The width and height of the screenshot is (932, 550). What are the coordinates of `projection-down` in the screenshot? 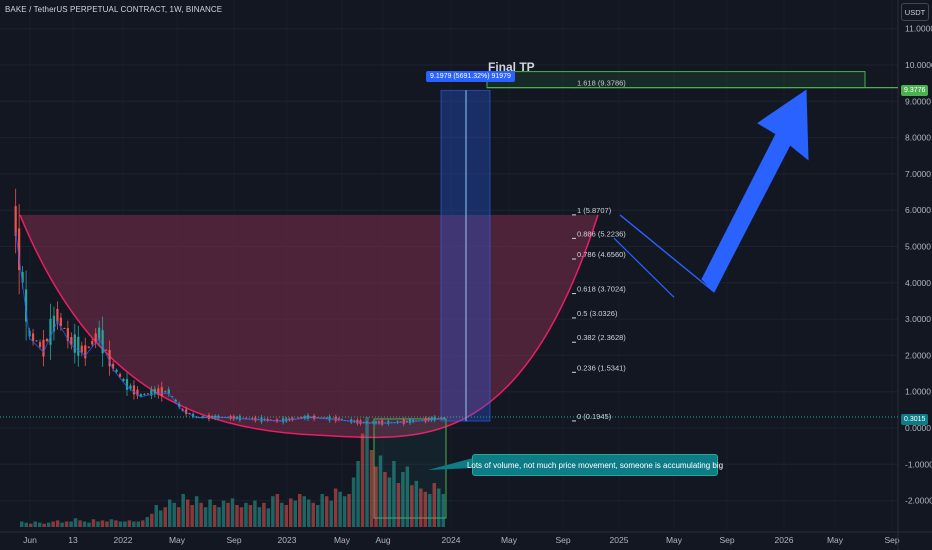 It's located at (667, 253).